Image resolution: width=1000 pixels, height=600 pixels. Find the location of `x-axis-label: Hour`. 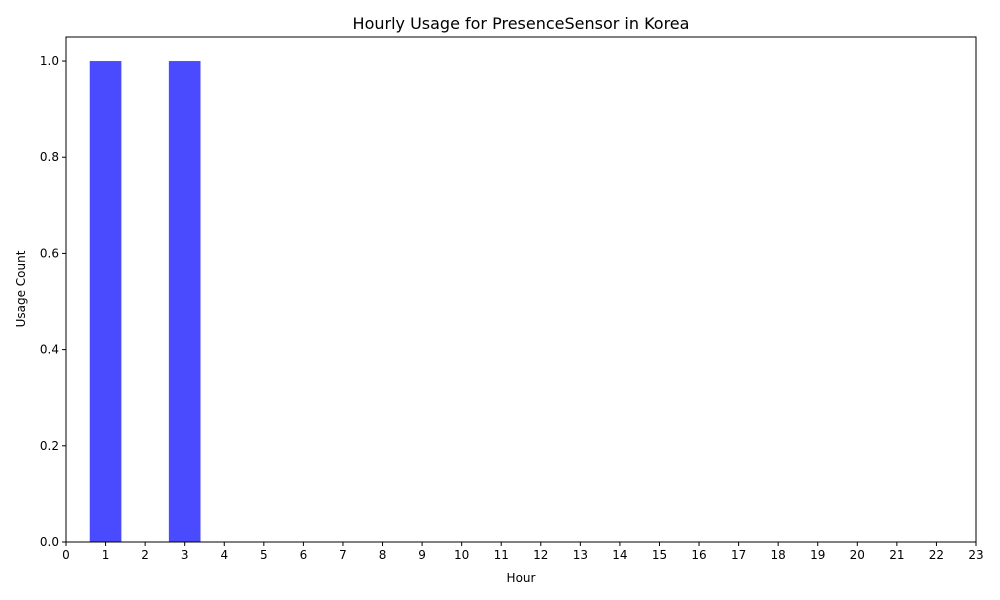

x-axis-label: Hour is located at coordinates (521, 578).